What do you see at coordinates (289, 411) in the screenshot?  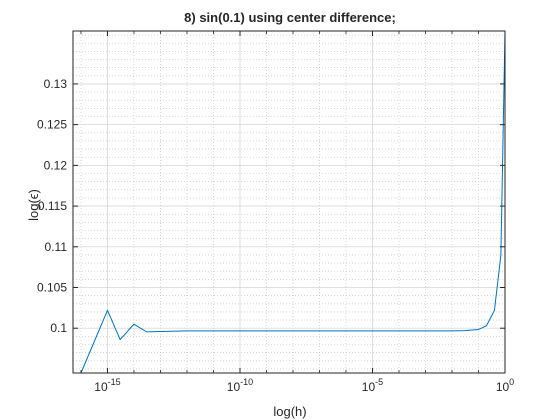 I see `x-axis-label: log(h)` at bounding box center [289, 411].